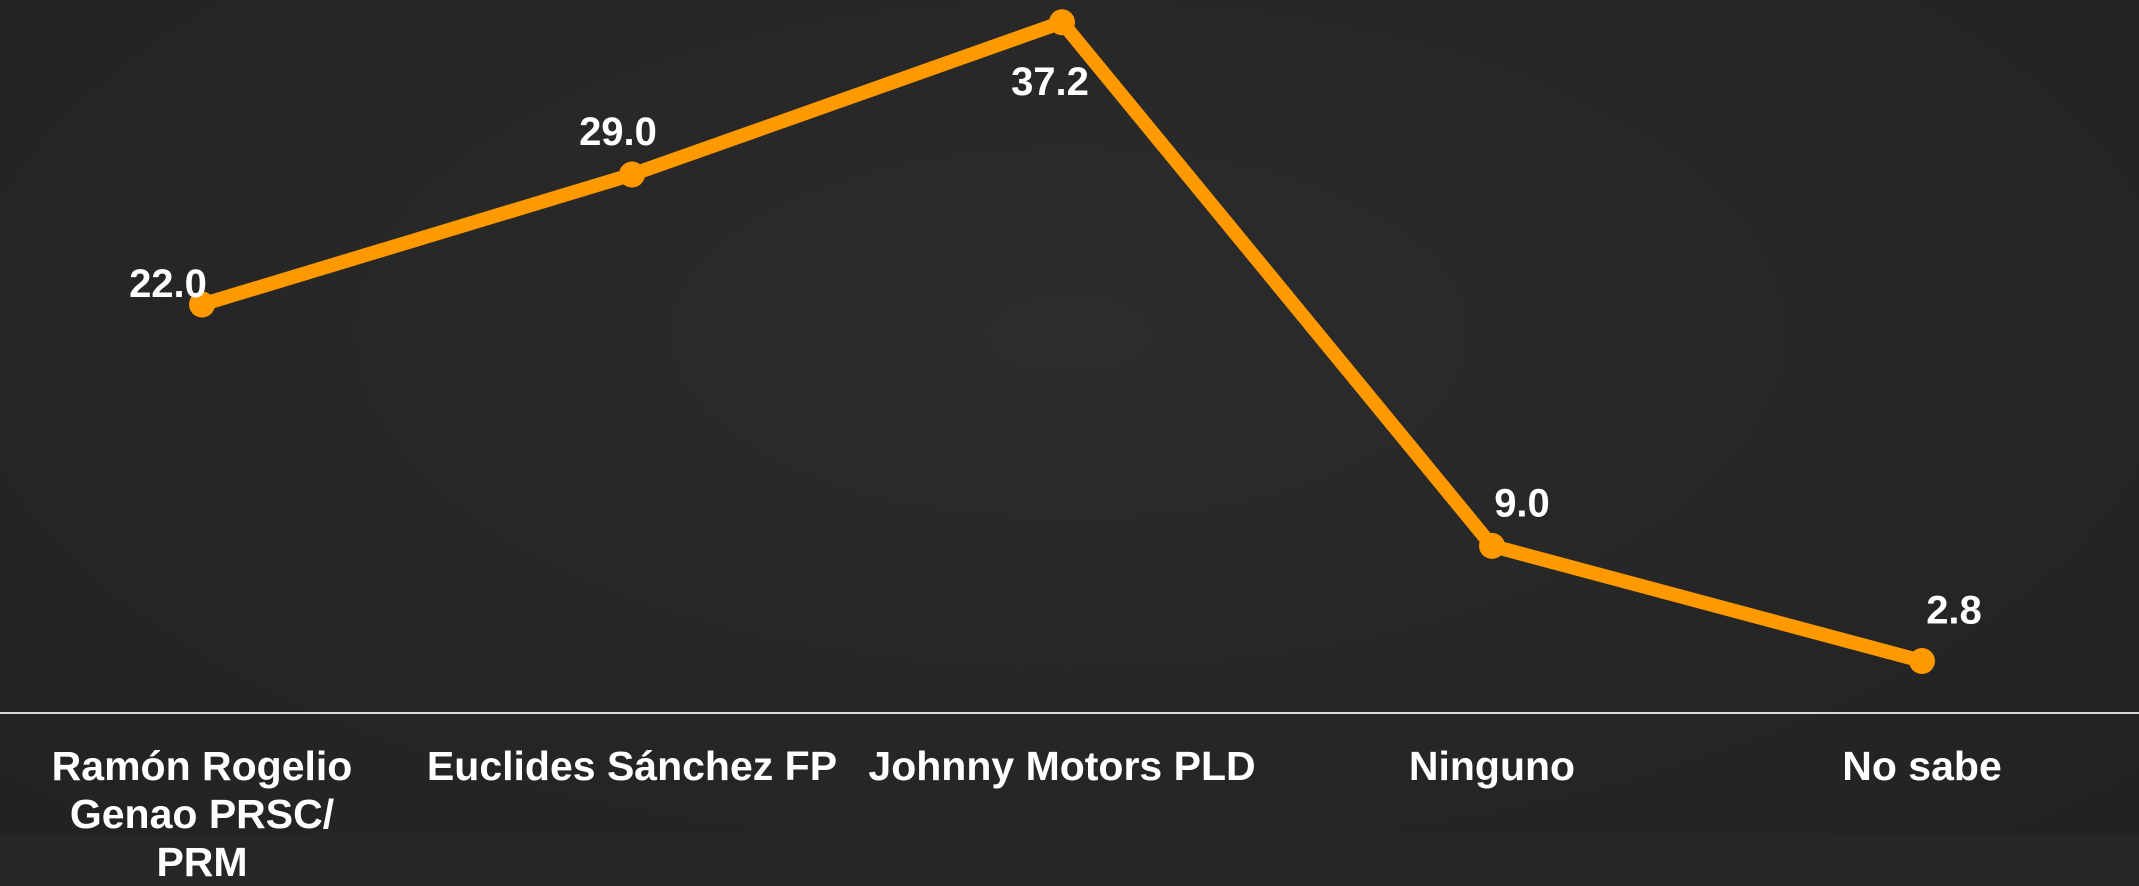 This screenshot has height=886, width=2139. I want to click on data-label: 9.0, so click(1522, 503).